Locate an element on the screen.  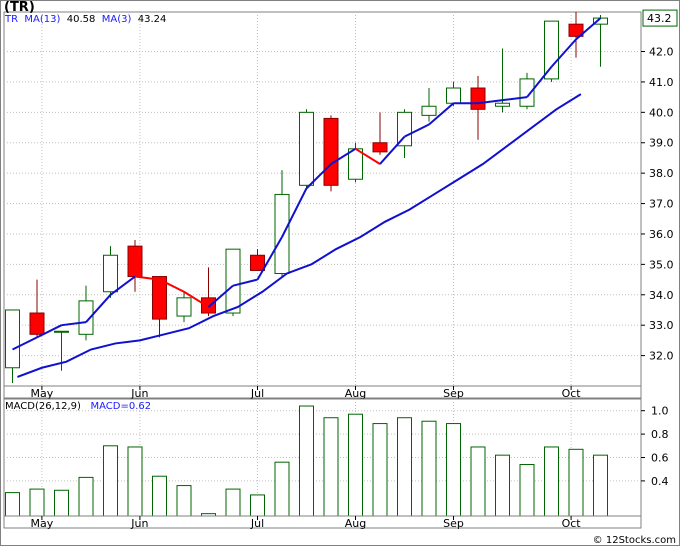
macd-x-tick-label: Oct is located at coordinates (572, 523).